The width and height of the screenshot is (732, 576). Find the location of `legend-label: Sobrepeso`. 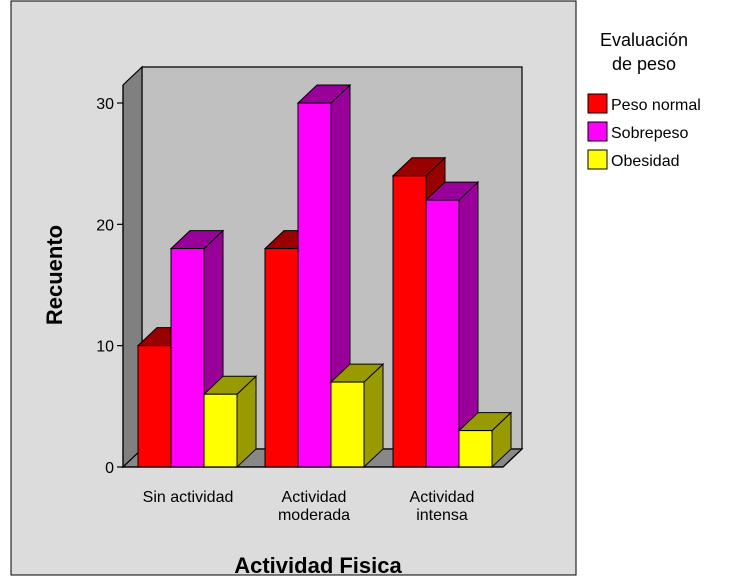

legend-label: Sobrepeso is located at coordinates (649, 133).